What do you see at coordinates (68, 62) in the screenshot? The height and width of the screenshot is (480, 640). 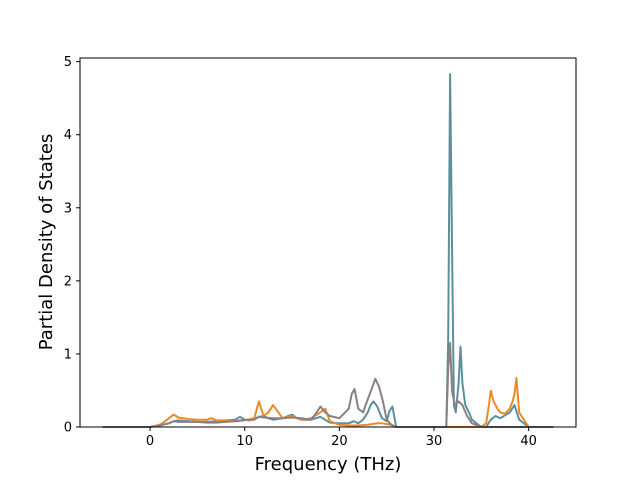 I see `y-tick-label: 5` at bounding box center [68, 62].